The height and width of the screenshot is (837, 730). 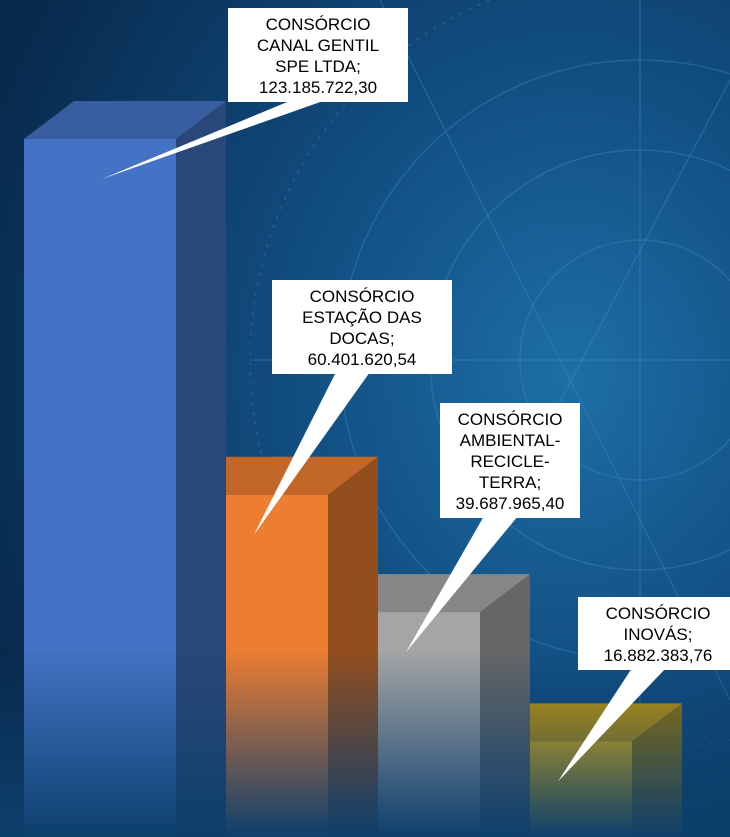 I want to click on data-label-line: 39.687.965,40, so click(x=510, y=503).